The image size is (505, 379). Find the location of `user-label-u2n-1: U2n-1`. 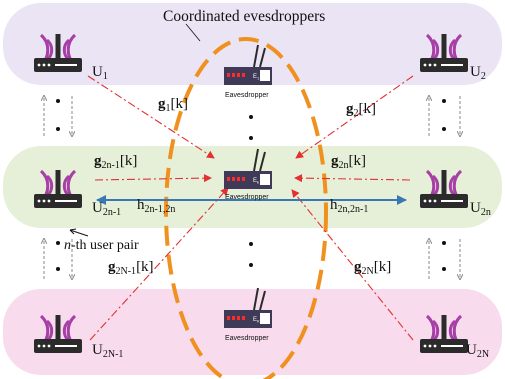

user-label-u2n-1: U2n-1 is located at coordinates (106, 209).